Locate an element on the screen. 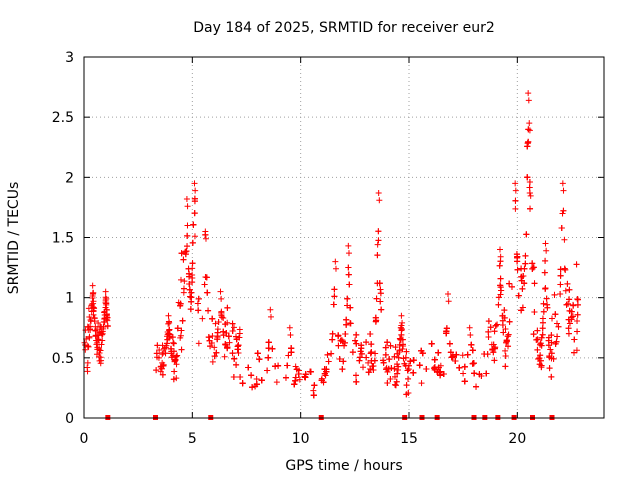 The image size is (640, 480). x-tick-label: 10 is located at coordinates (301, 439).